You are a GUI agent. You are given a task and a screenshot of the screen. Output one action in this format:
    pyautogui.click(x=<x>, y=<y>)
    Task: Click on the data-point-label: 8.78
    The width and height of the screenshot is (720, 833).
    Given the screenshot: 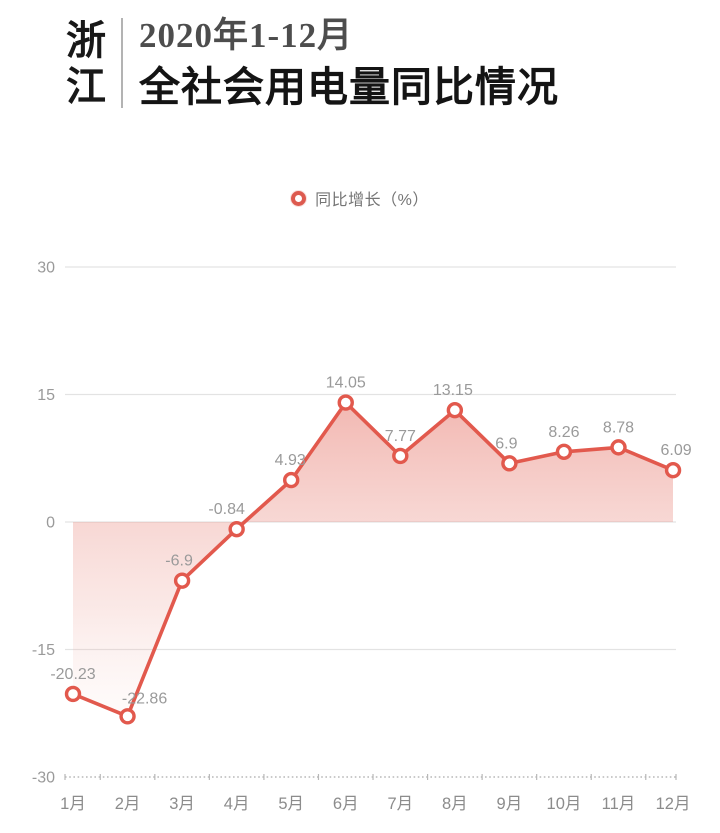 What is the action you would take?
    pyautogui.click(x=618, y=427)
    